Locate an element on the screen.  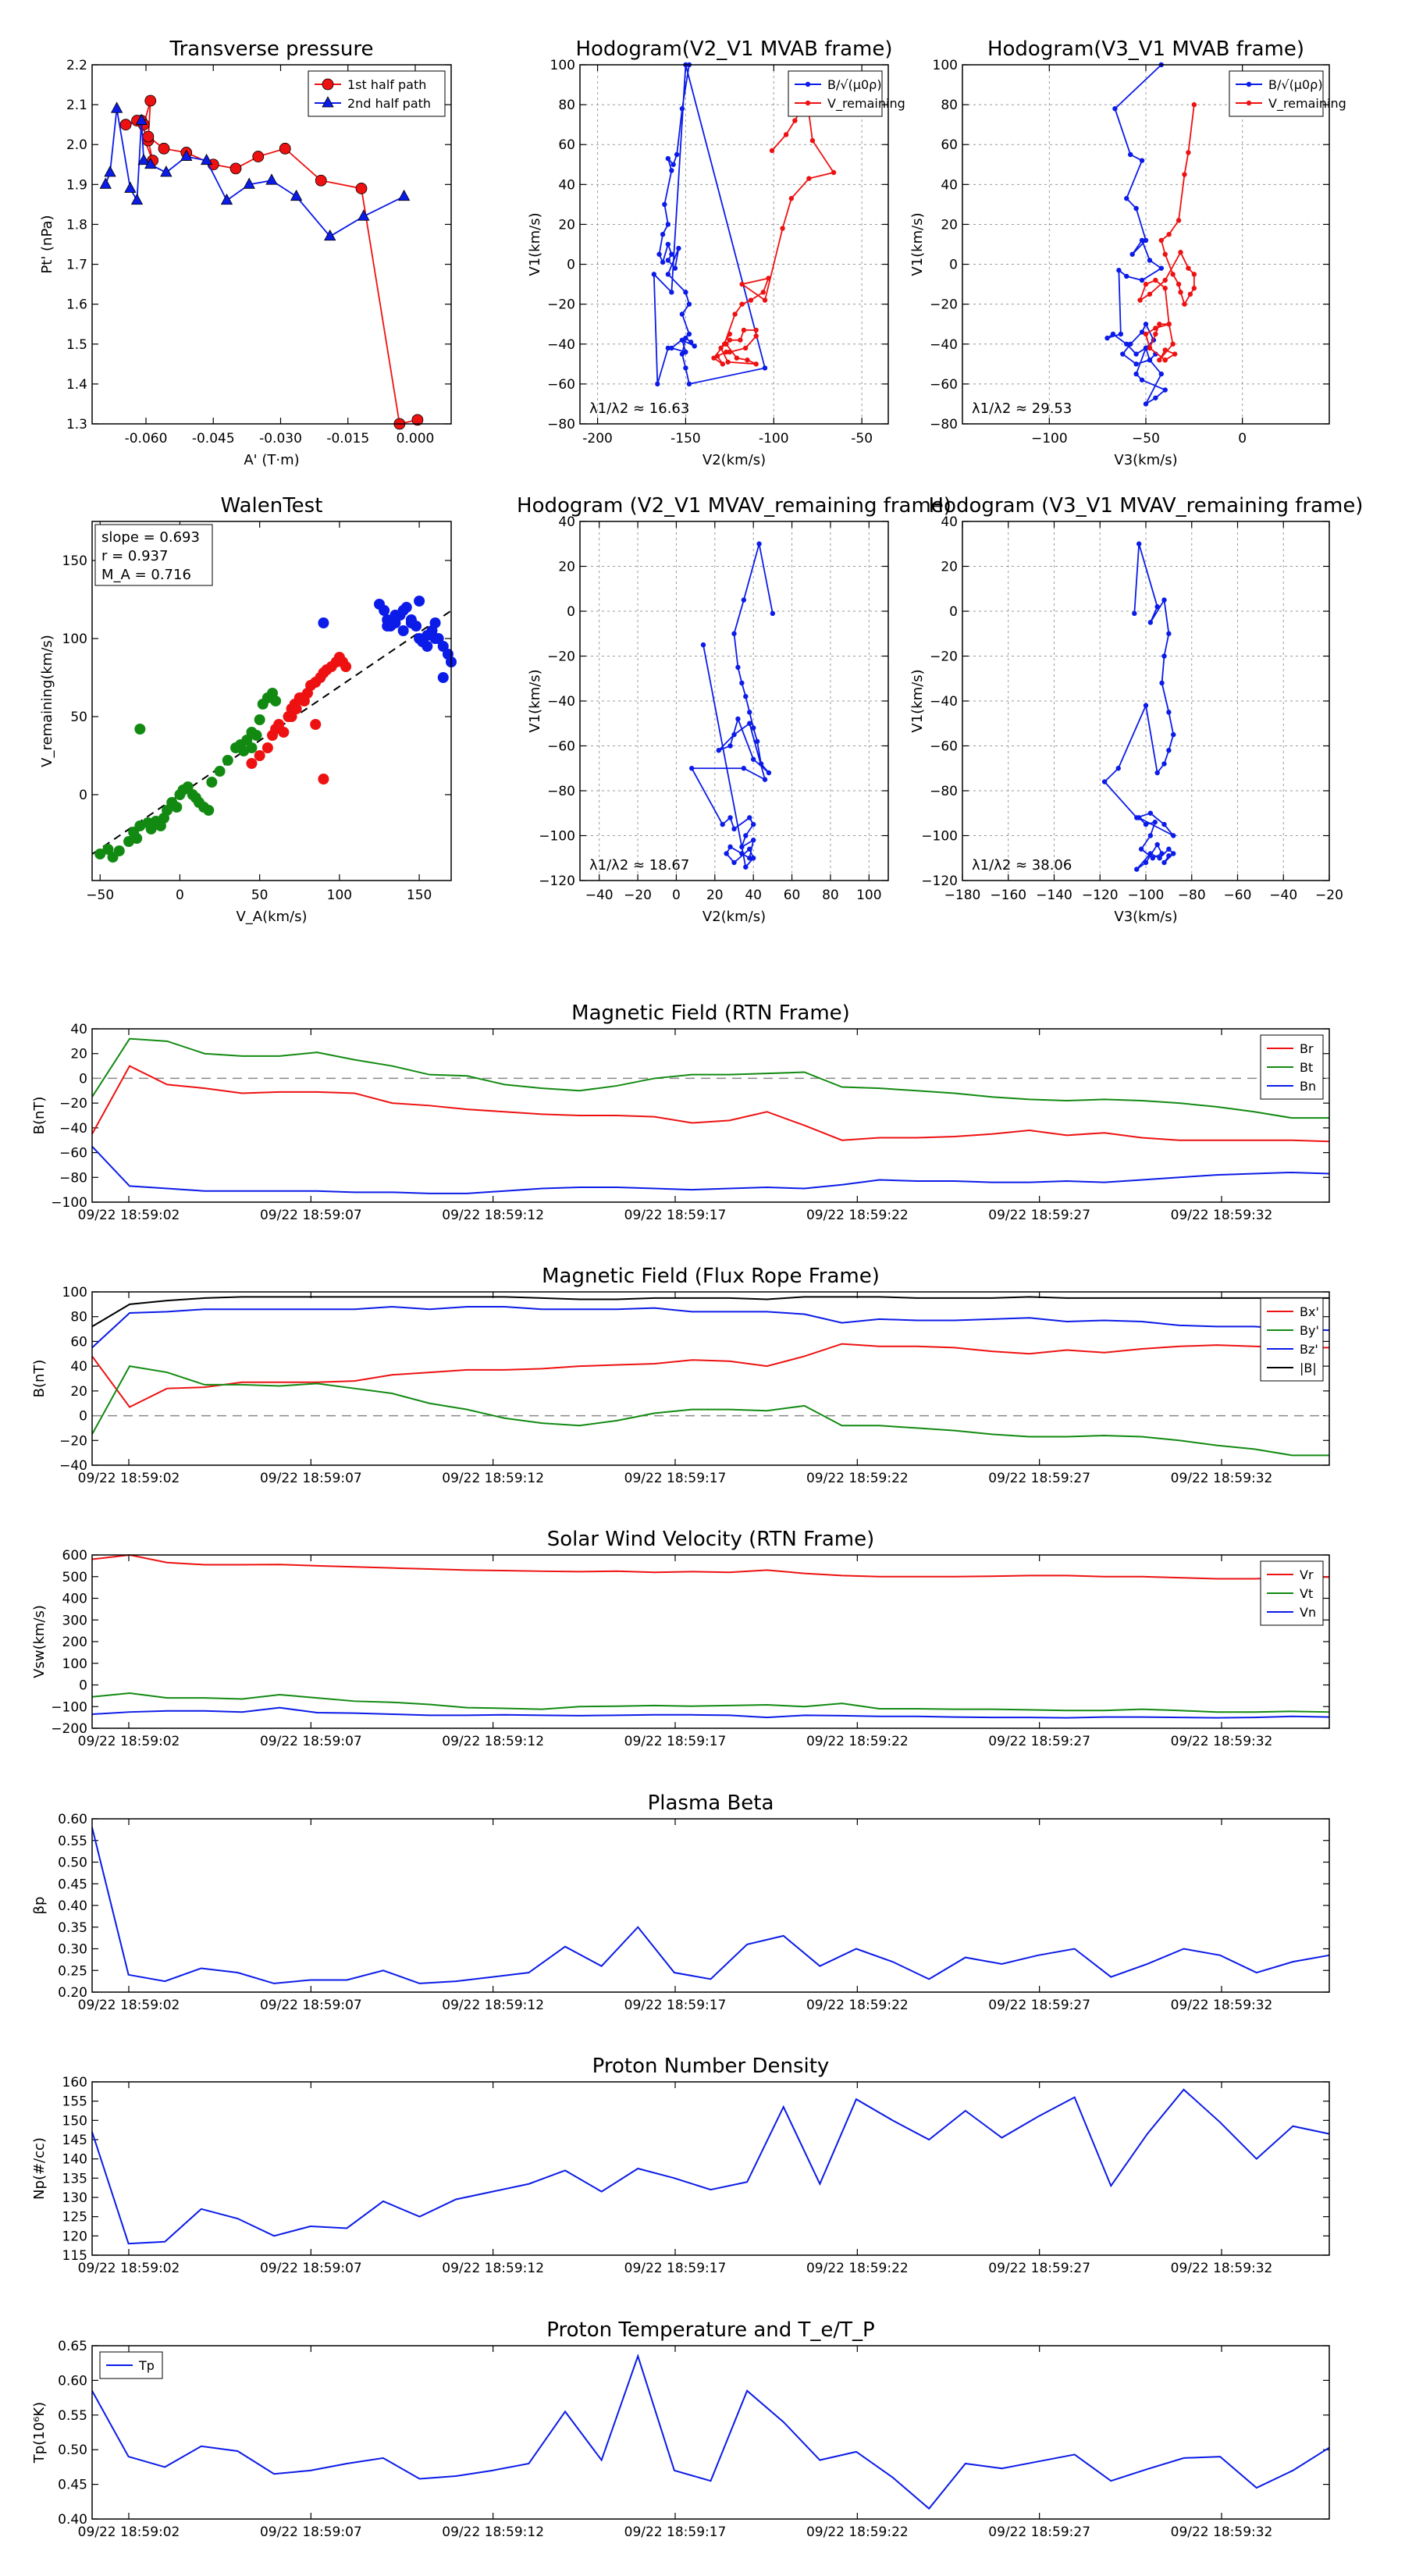
legend-label: Bx' is located at coordinates (1309, 1311).